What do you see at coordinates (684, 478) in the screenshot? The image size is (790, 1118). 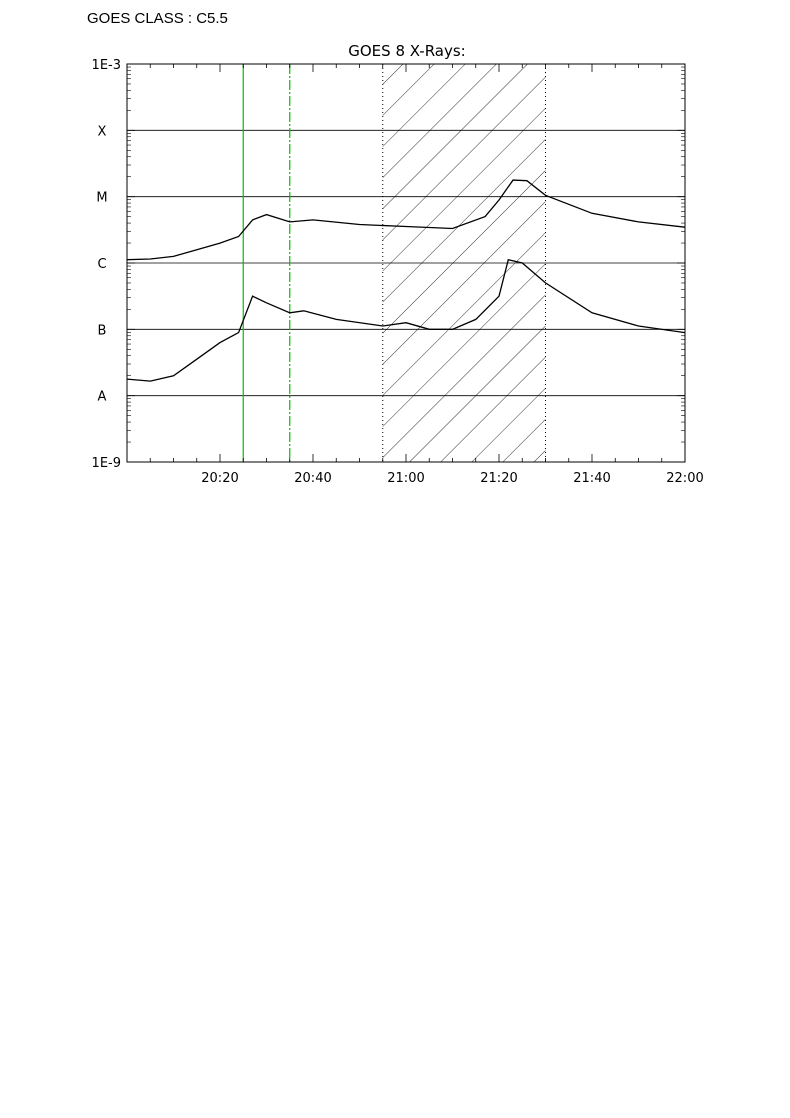 I see `x-tick-label: 22:00` at bounding box center [684, 478].